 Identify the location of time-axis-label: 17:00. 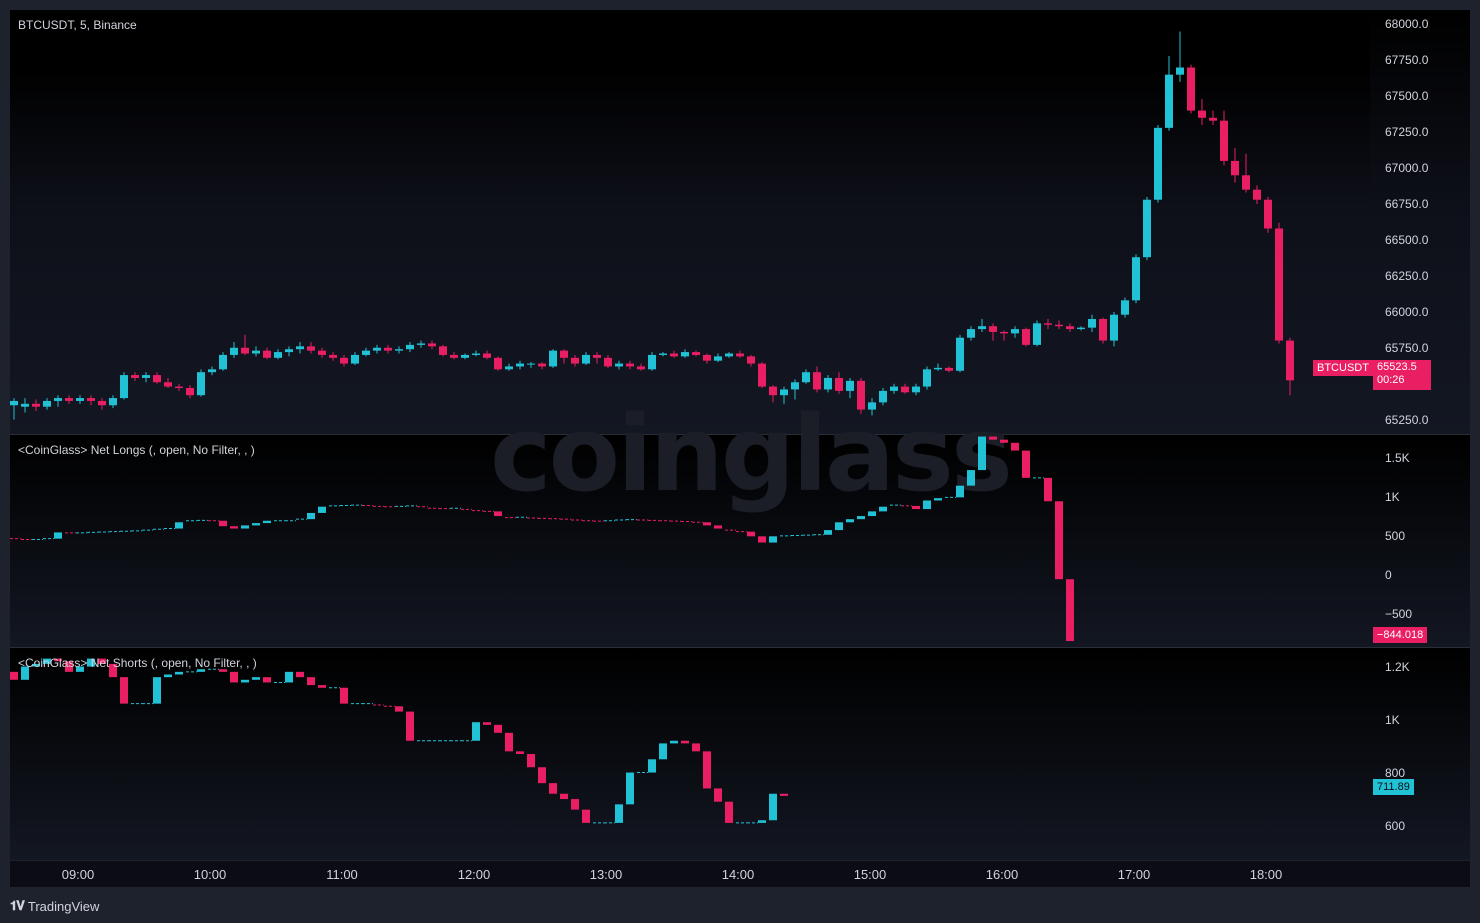
(1134, 874).